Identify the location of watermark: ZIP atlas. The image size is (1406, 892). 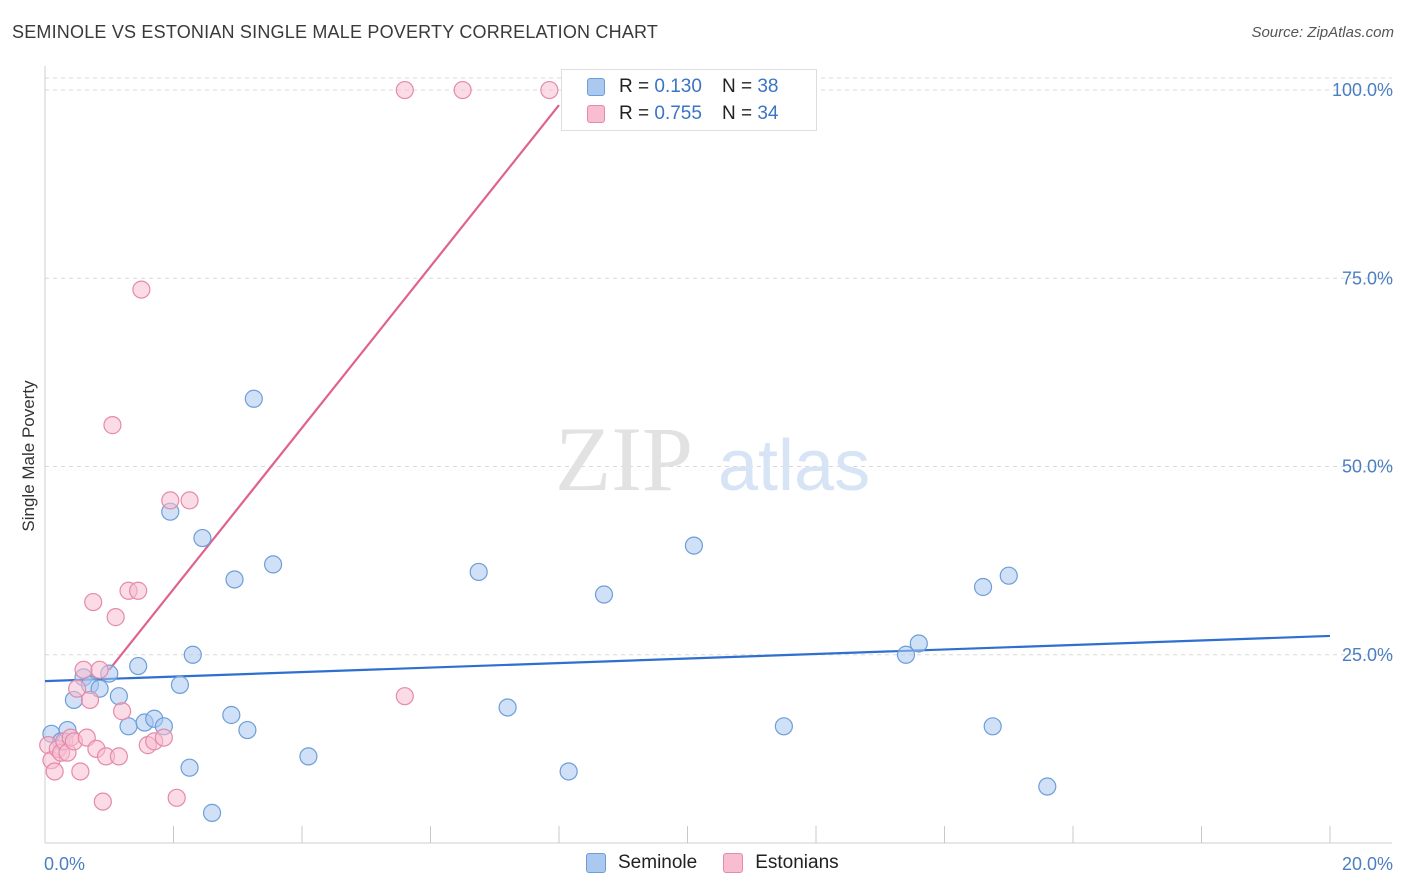
(712, 459).